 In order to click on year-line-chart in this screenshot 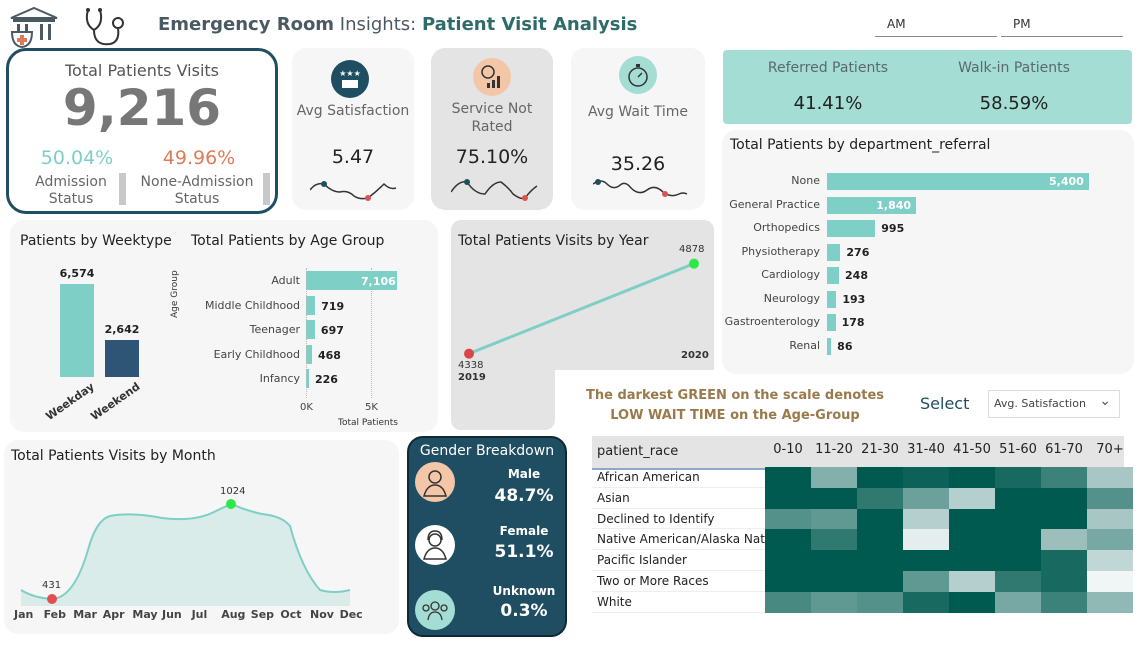, I will do `click(581, 308)`.